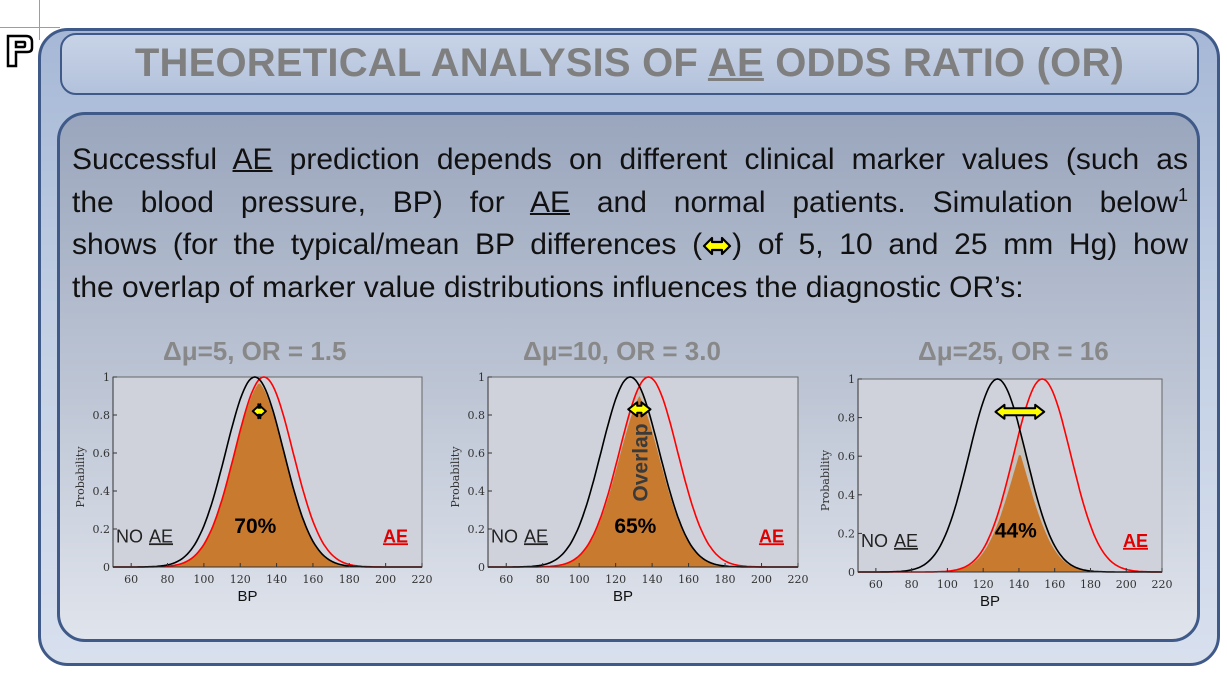  Describe the element at coordinates (255, 526) in the screenshot. I see `overlap-percent-label: 70%` at that location.